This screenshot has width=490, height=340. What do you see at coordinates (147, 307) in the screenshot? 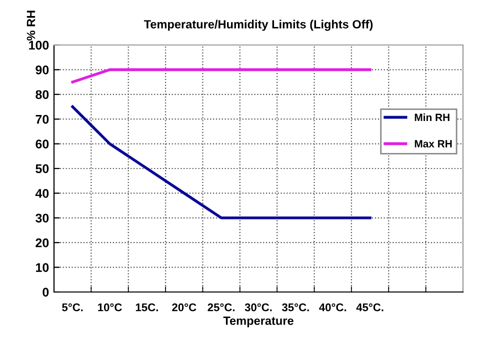
I see `x-tick-label: 15C.` at bounding box center [147, 307].